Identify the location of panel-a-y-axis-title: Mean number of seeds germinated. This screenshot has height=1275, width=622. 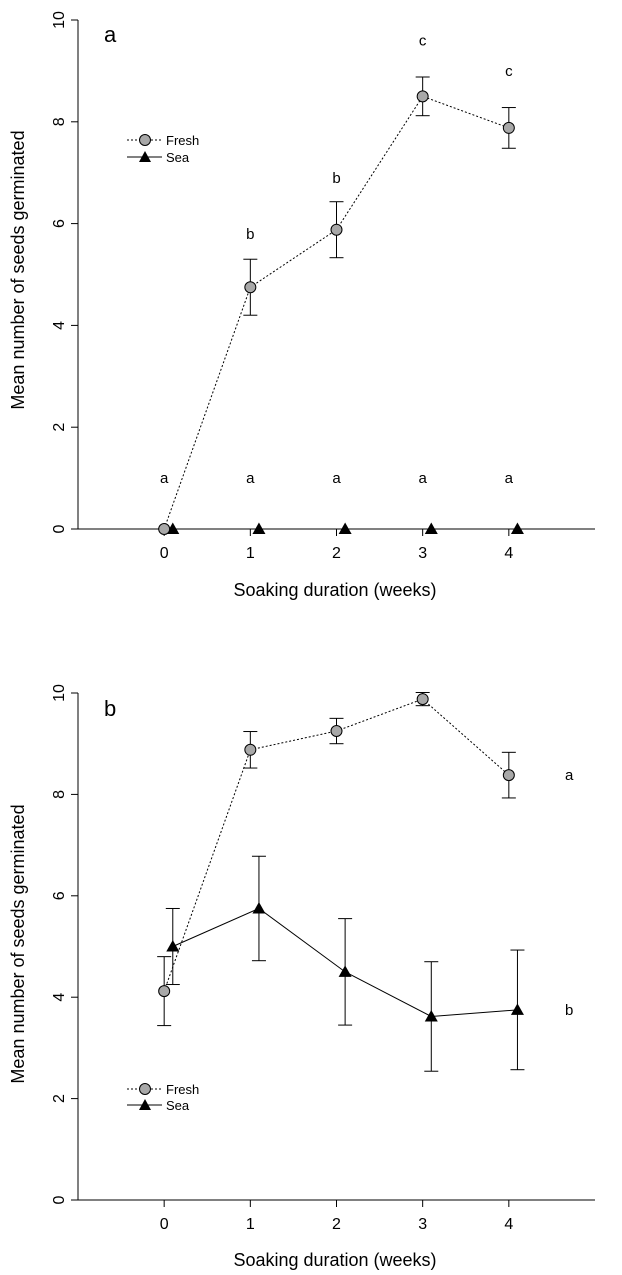
(18, 269).